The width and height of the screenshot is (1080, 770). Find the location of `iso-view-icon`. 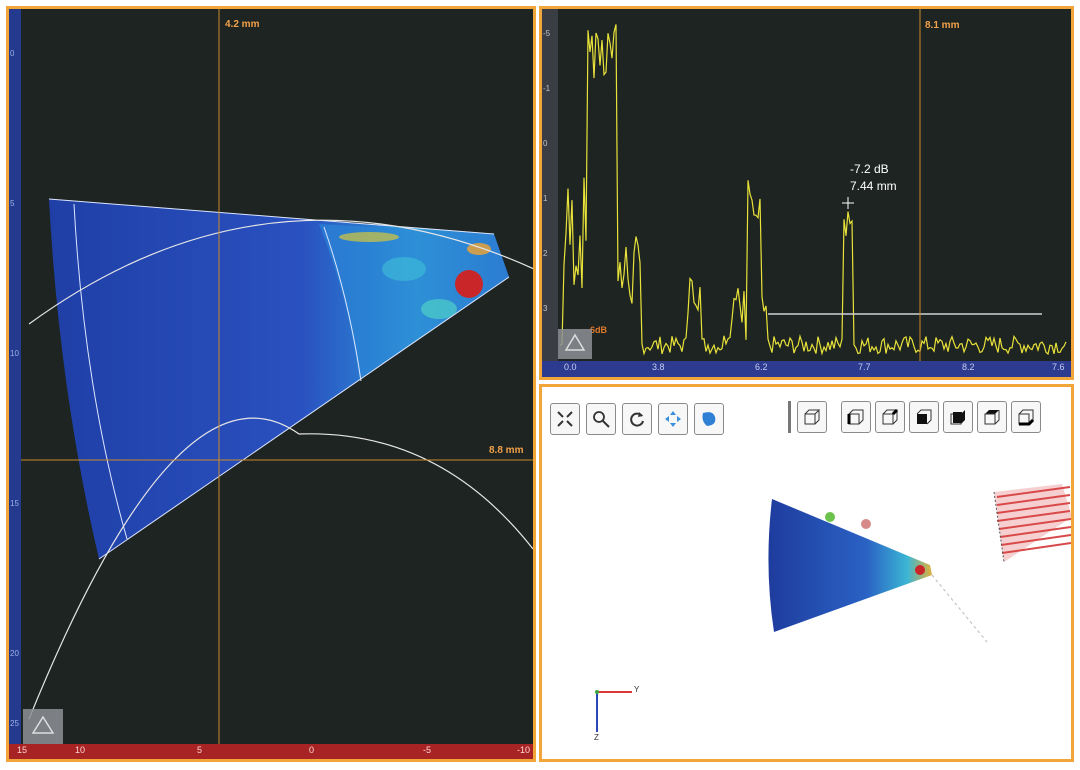

iso-view-icon is located at coordinates (812, 417).